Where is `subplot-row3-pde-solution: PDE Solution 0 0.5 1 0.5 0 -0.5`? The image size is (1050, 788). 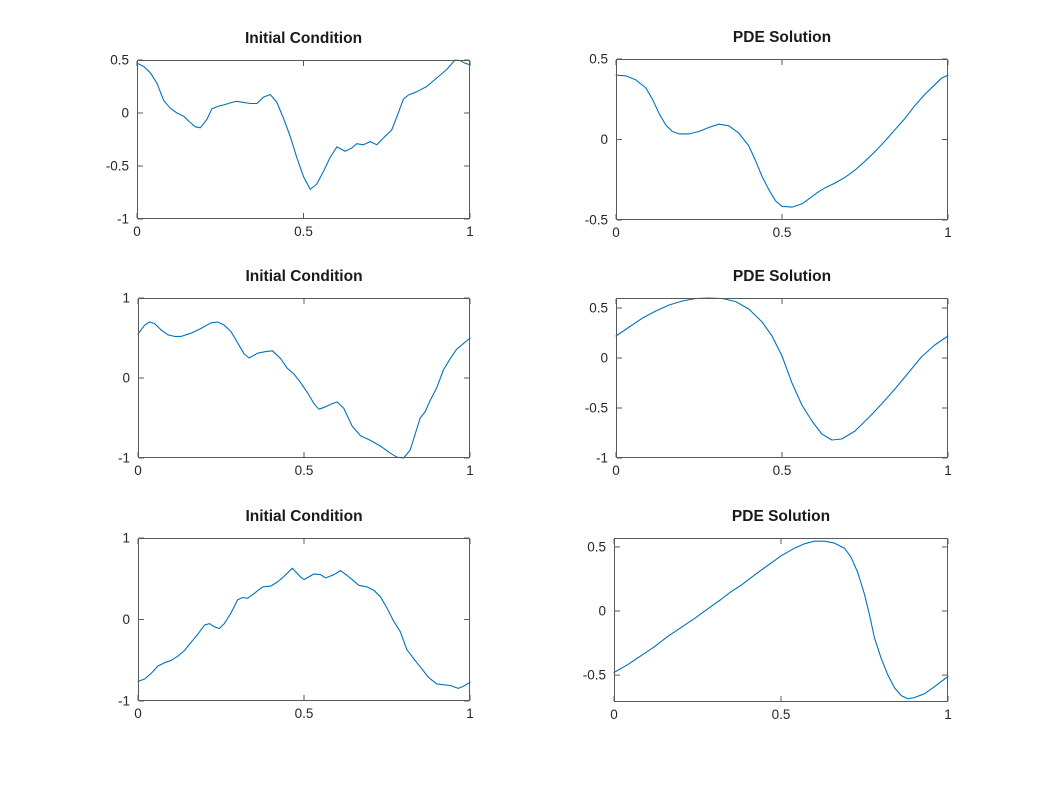
subplot-row3-pde-solution: PDE Solution 0 0.5 1 0.5 0 -0.5 is located at coordinates (767, 615).